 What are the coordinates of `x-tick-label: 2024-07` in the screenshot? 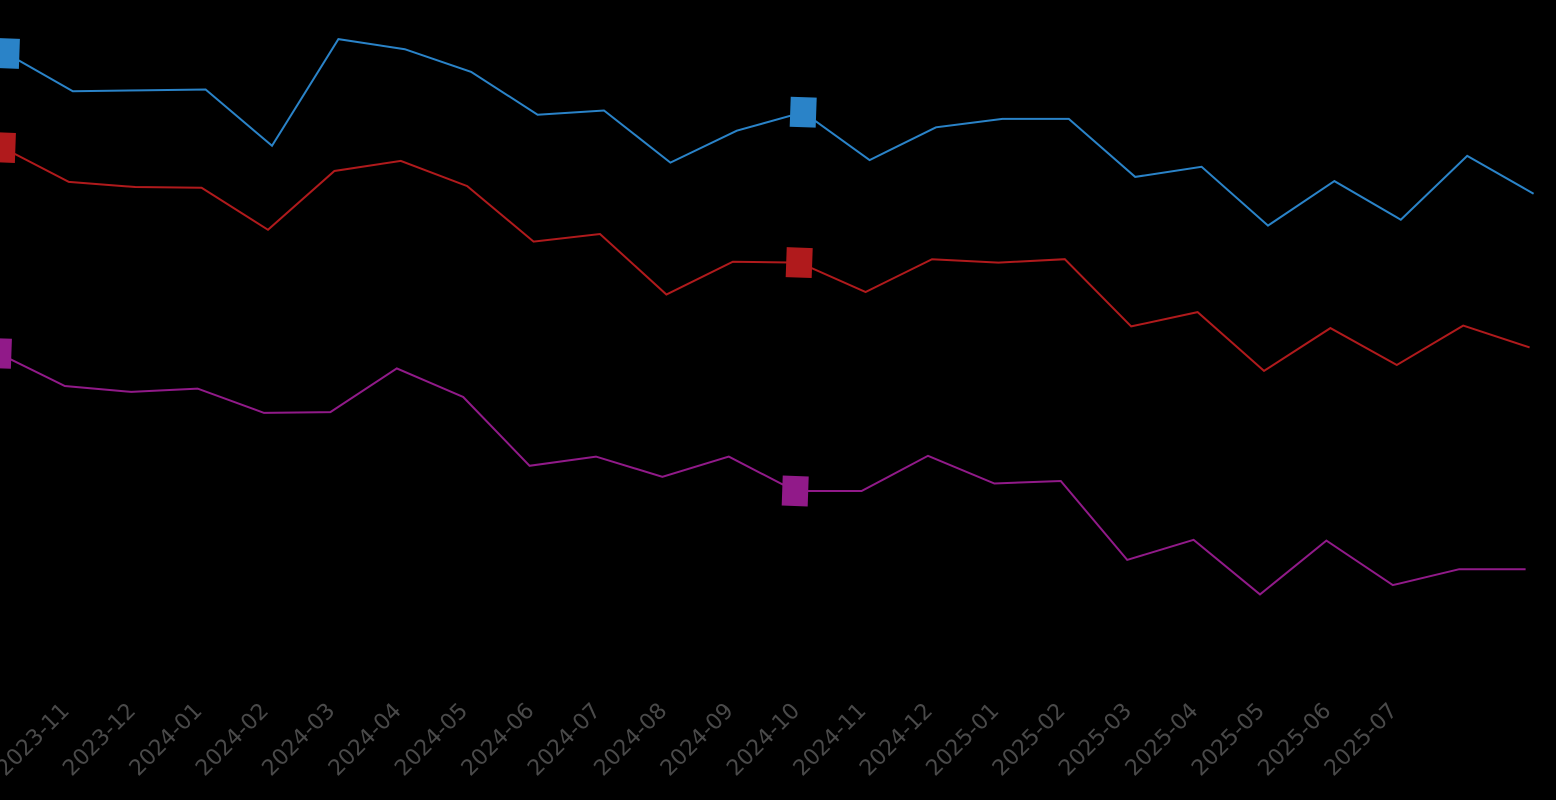 It's located at (564, 740).